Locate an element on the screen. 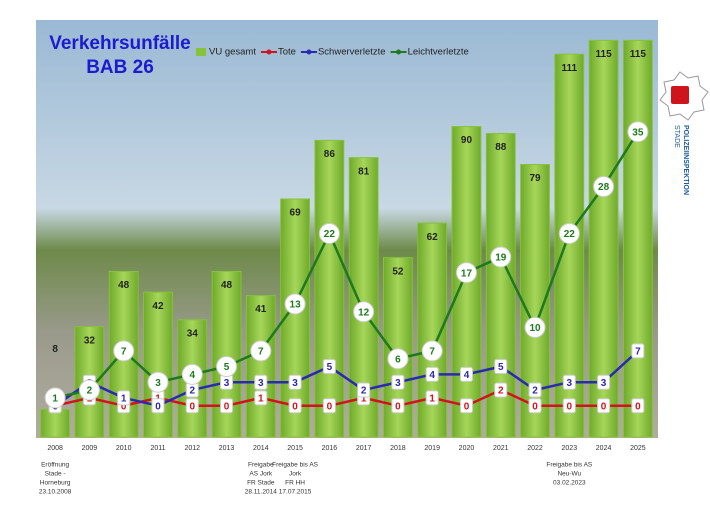  point-value-label: 35 is located at coordinates (638, 132).